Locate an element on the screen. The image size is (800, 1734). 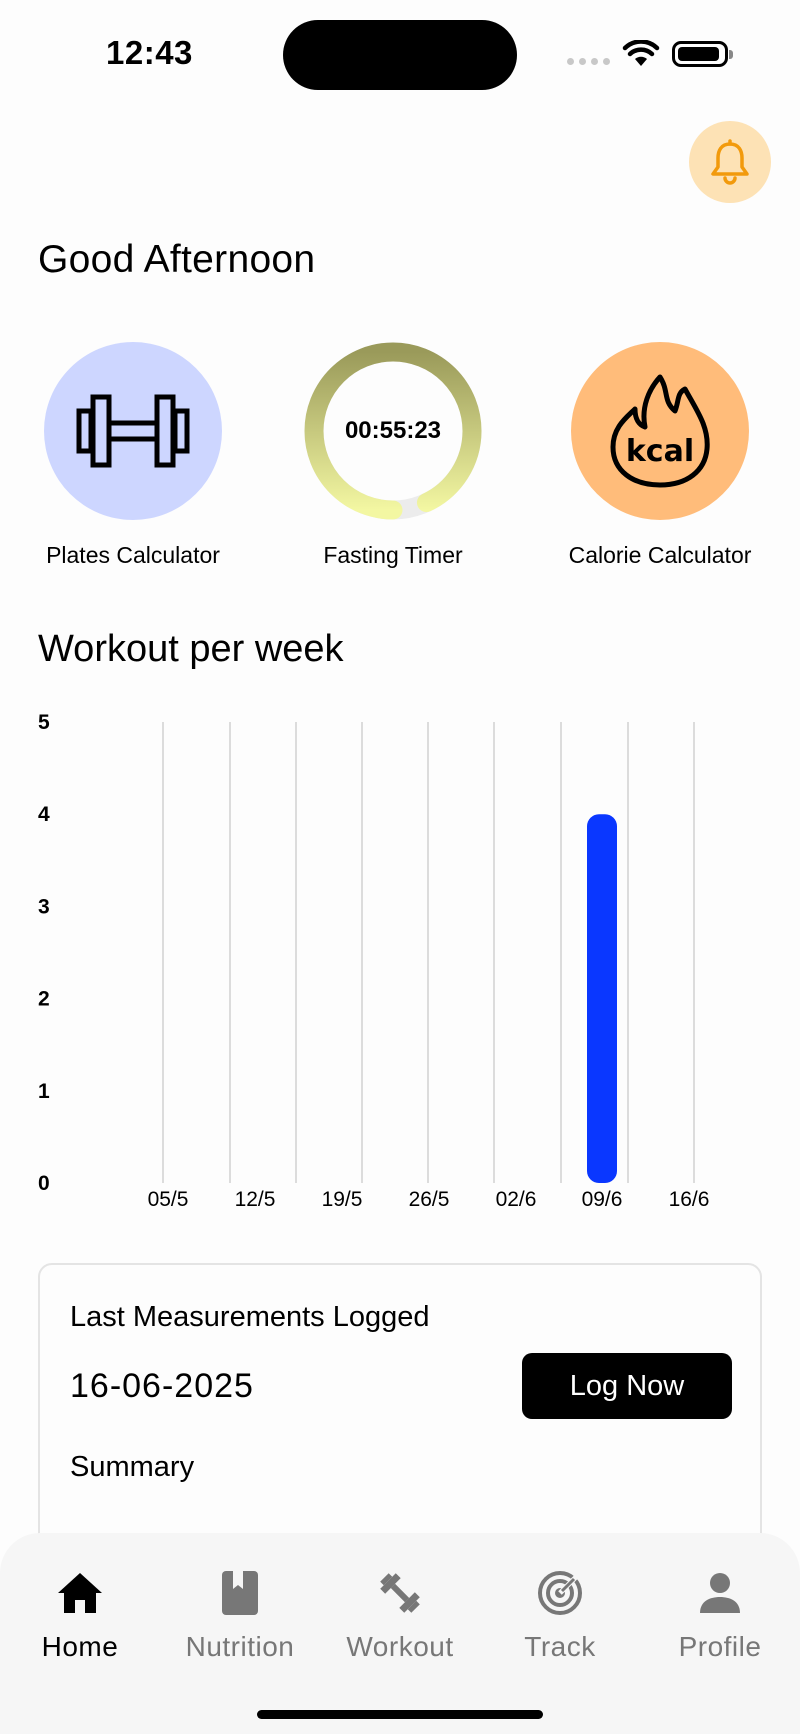
y-tick-label: 2 is located at coordinates (44, 999).